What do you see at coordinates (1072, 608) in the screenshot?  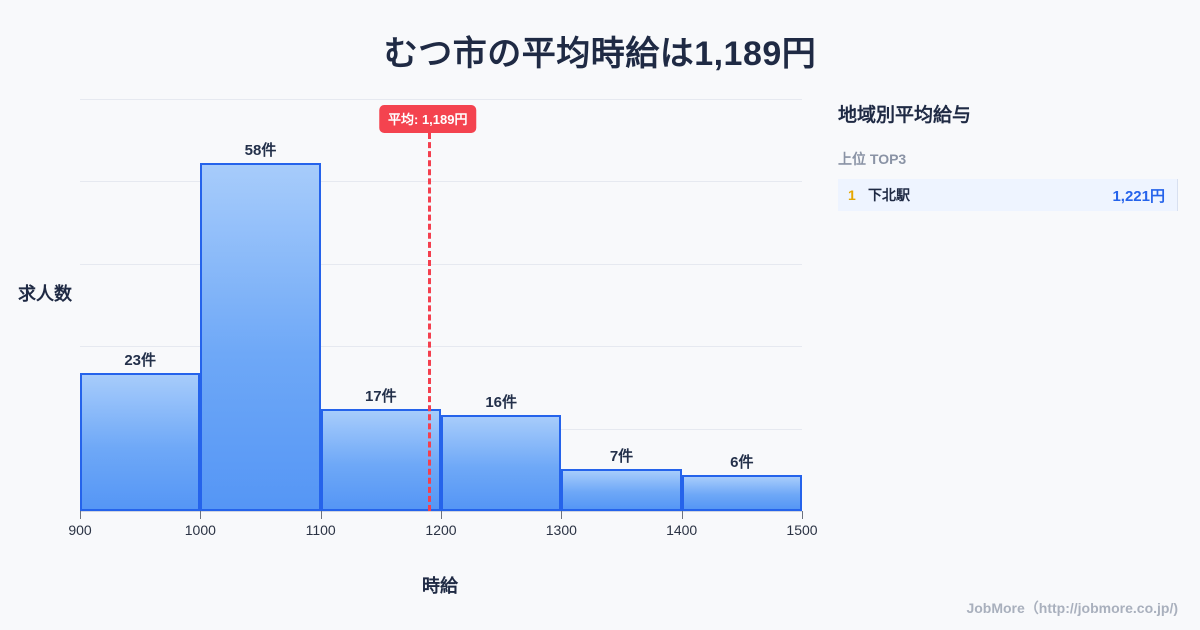 I see `footer-watermark: JobMore（http://jobmore.co.jp/)` at bounding box center [1072, 608].